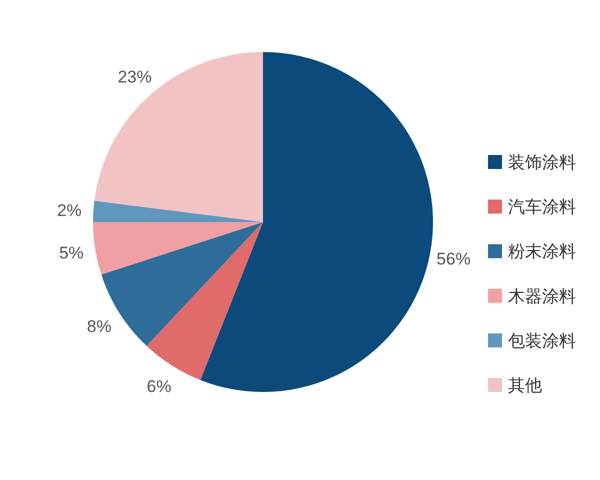  What do you see at coordinates (159, 386) in the screenshot?
I see `data-label: 6%` at bounding box center [159, 386].